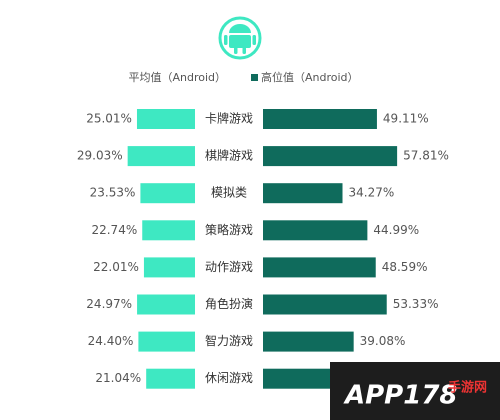  I want to click on category-label: 动作游戏, so click(229, 267).